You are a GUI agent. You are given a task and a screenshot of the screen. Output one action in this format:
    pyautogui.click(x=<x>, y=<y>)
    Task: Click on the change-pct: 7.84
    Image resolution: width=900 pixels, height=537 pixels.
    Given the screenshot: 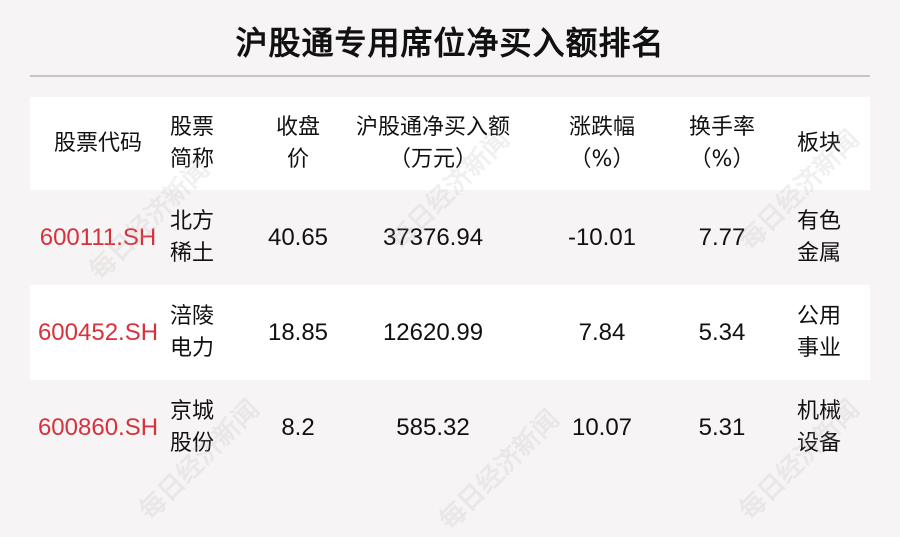 What is the action you would take?
    pyautogui.click(x=602, y=332)
    